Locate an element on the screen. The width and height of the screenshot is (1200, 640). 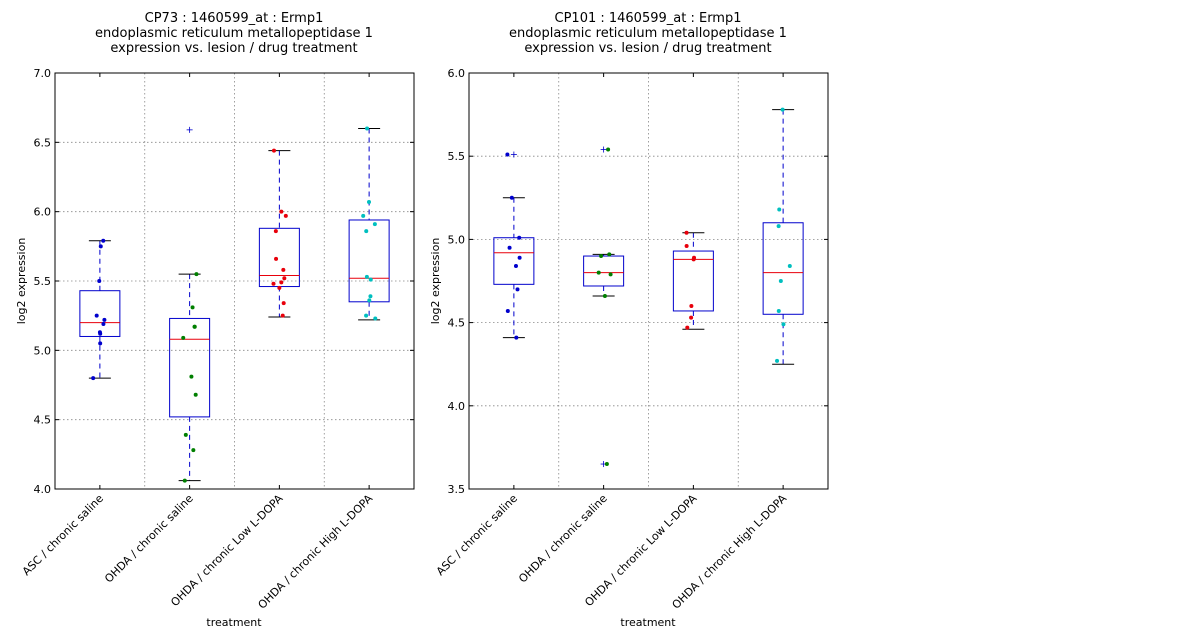
y-tick-label: 7.0 is located at coordinates (43, 73).